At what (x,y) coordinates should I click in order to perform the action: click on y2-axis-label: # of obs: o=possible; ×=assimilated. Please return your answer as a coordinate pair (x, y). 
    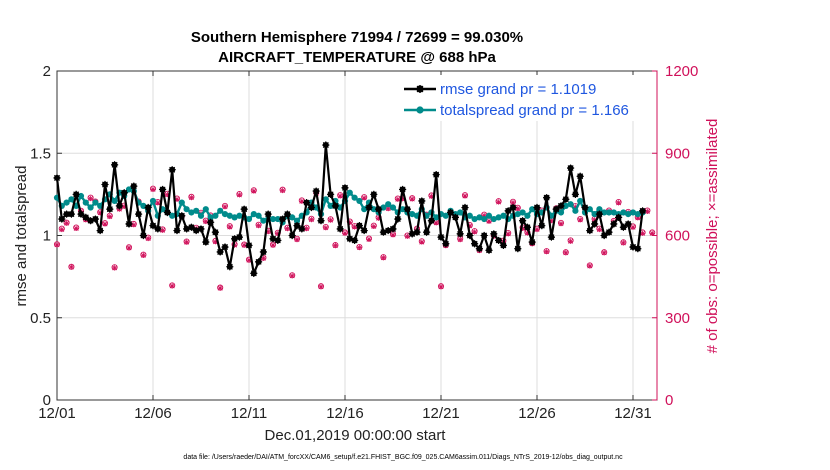
    Looking at the image, I should click on (712, 236).